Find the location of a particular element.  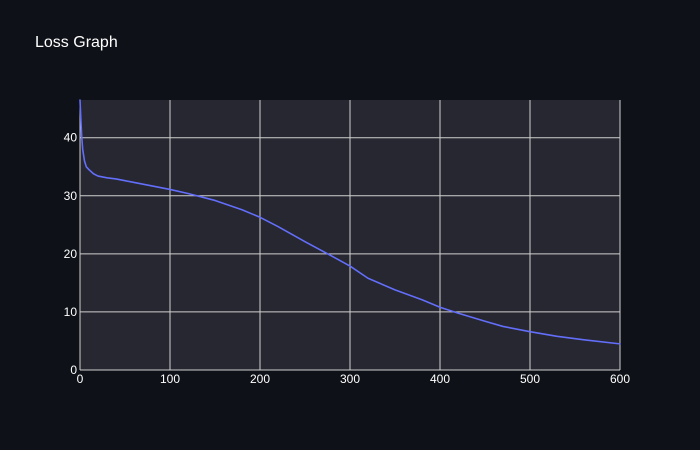

y-tick-label: 10 is located at coordinates (71, 312).